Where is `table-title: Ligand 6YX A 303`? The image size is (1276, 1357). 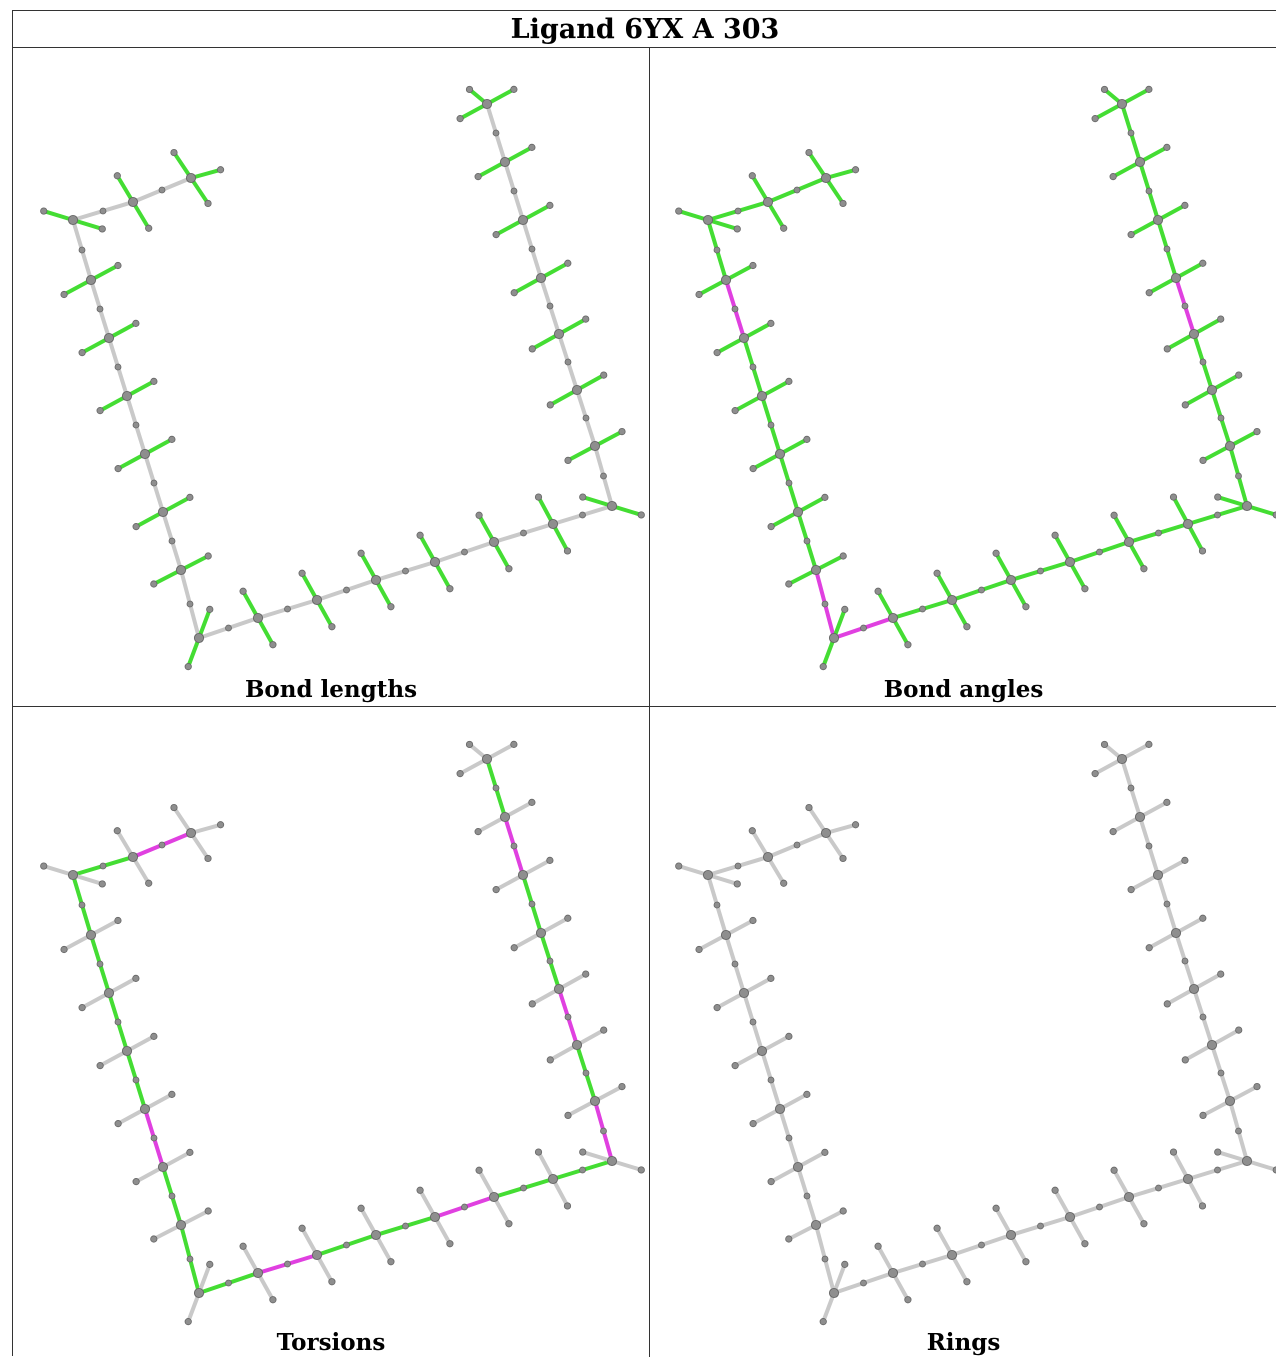
table-title: Ligand 6YX A 303 is located at coordinates (644, 29).